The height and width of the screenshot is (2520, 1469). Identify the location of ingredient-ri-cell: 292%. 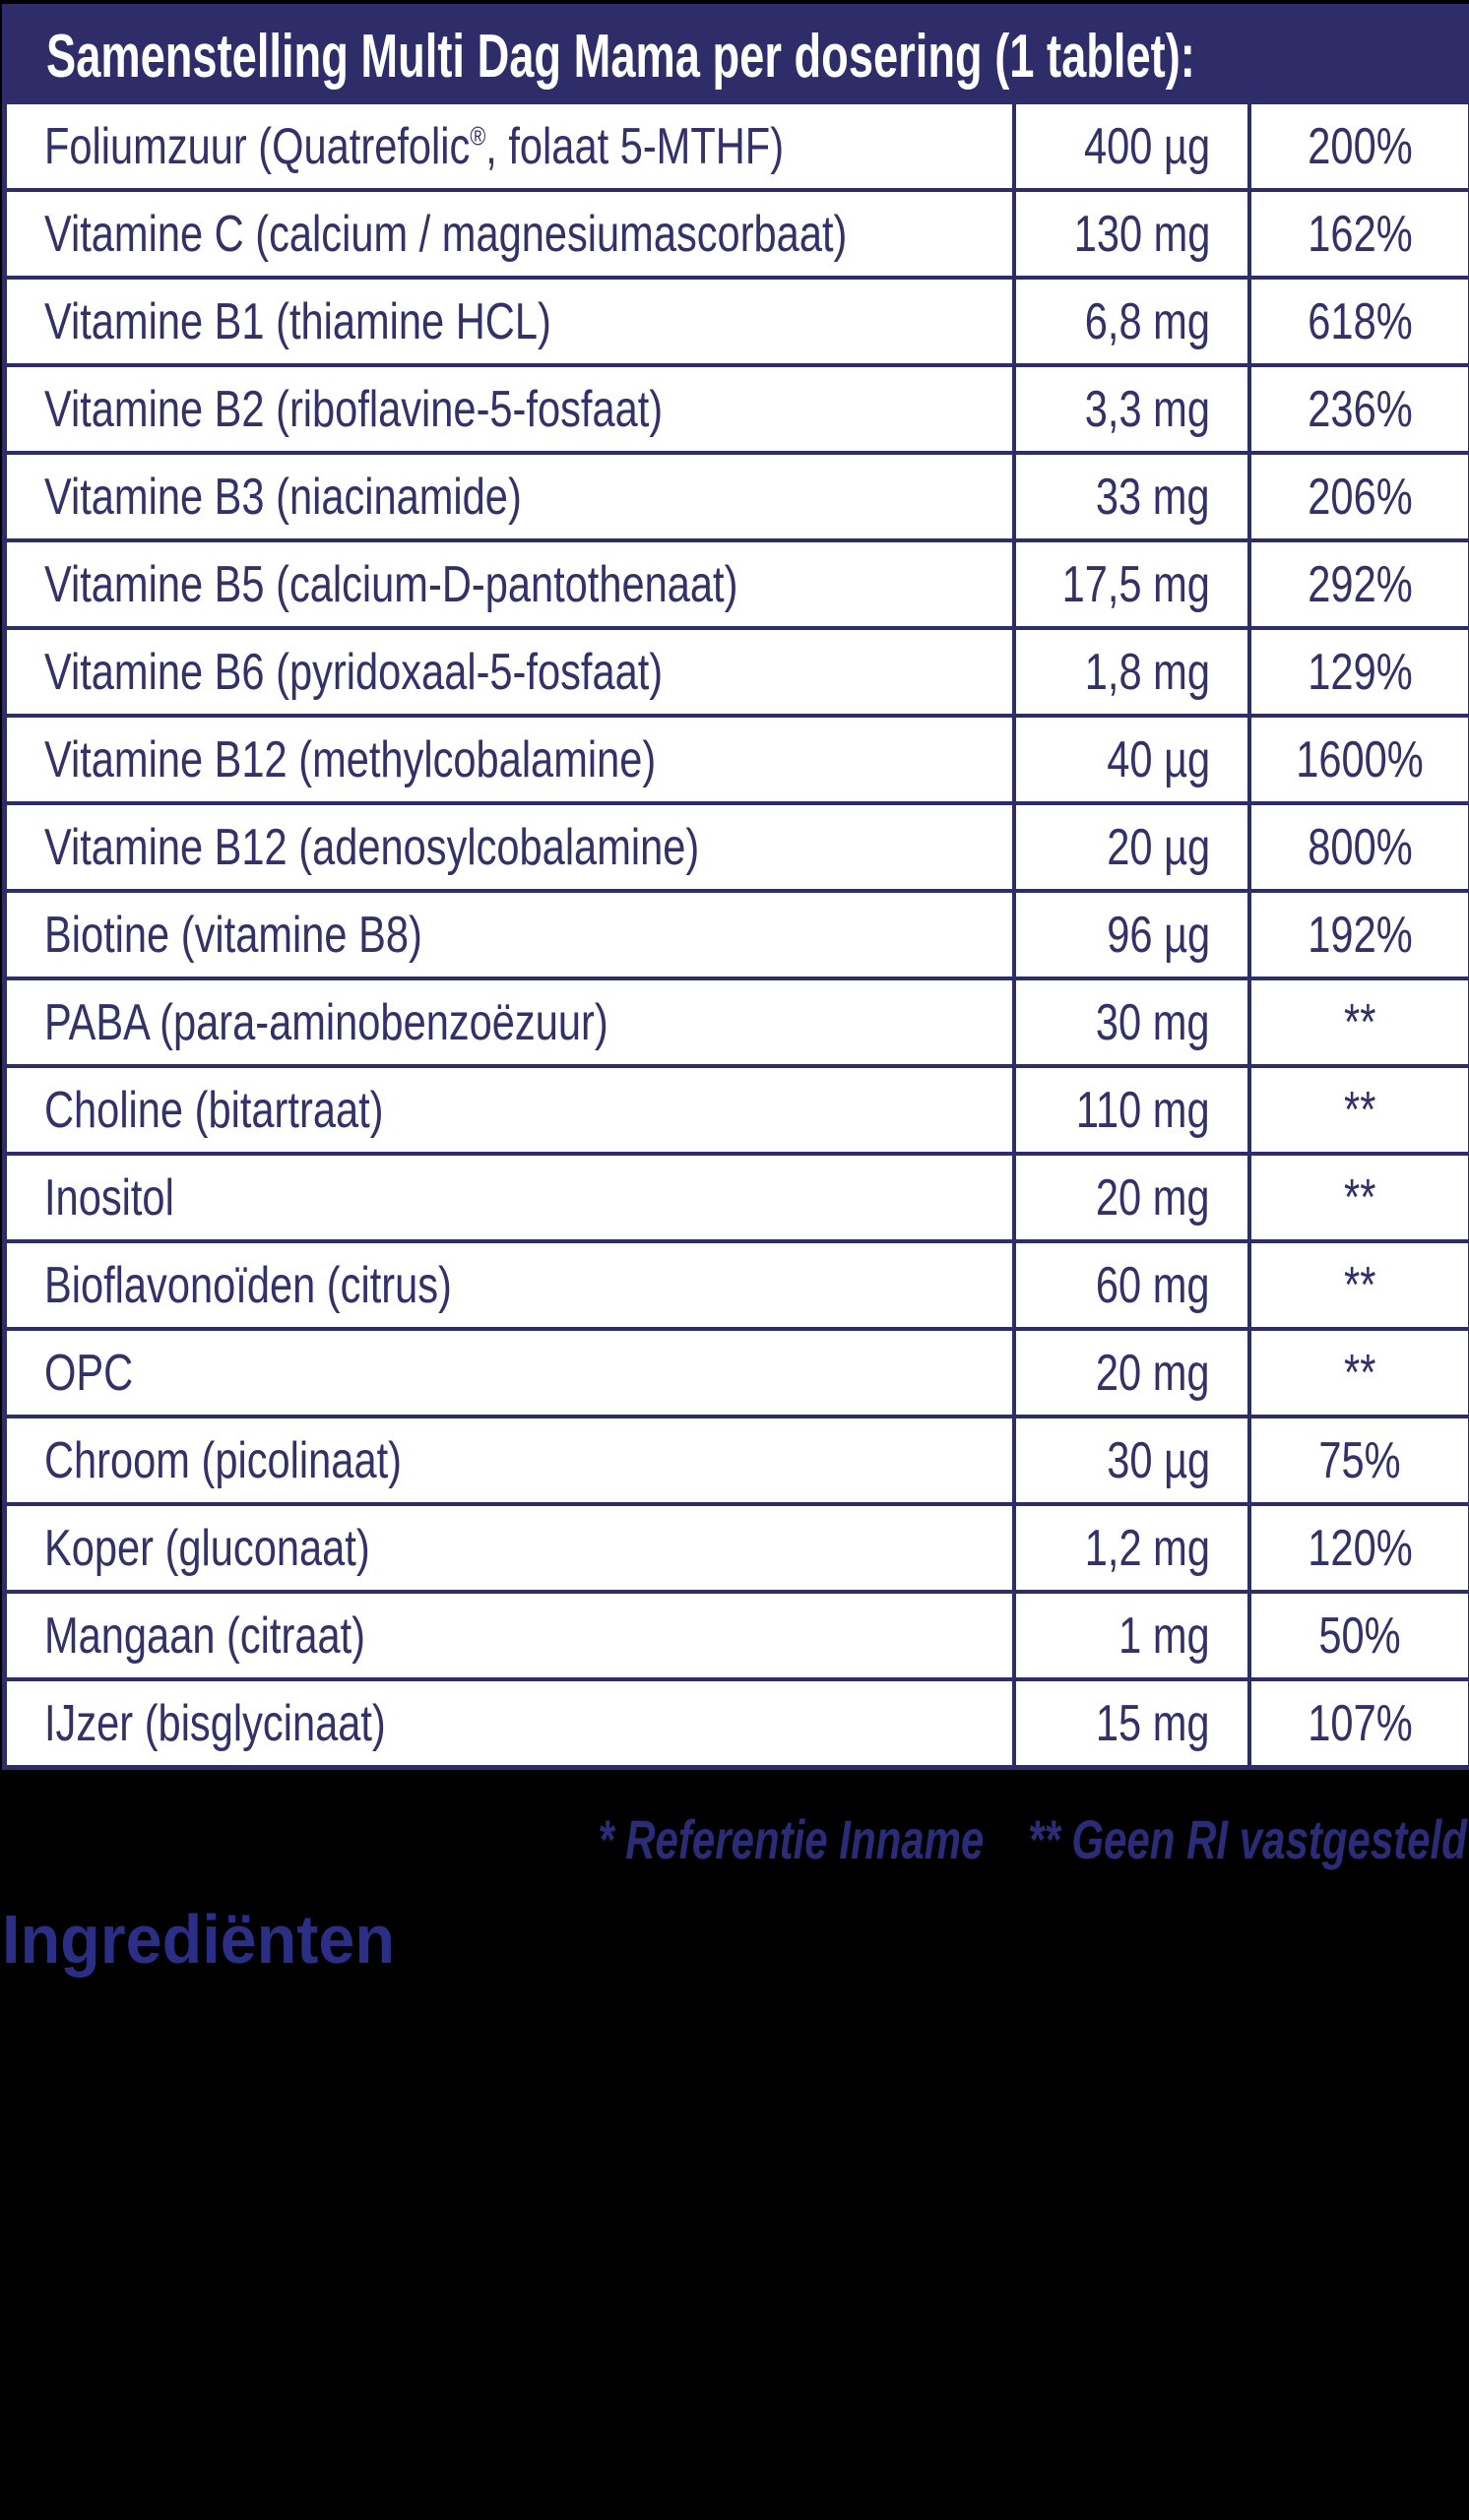
(1357, 584).